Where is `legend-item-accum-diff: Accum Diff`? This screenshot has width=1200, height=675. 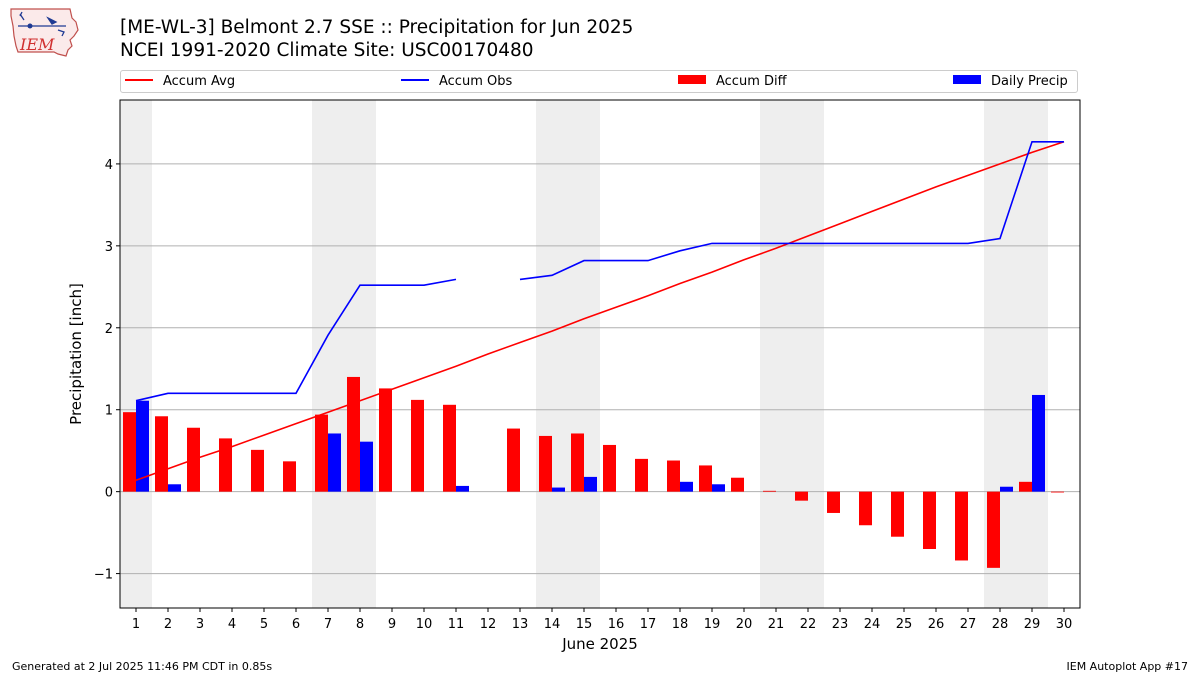
legend-item-accum-diff: Accum Diff is located at coordinates (732, 82).